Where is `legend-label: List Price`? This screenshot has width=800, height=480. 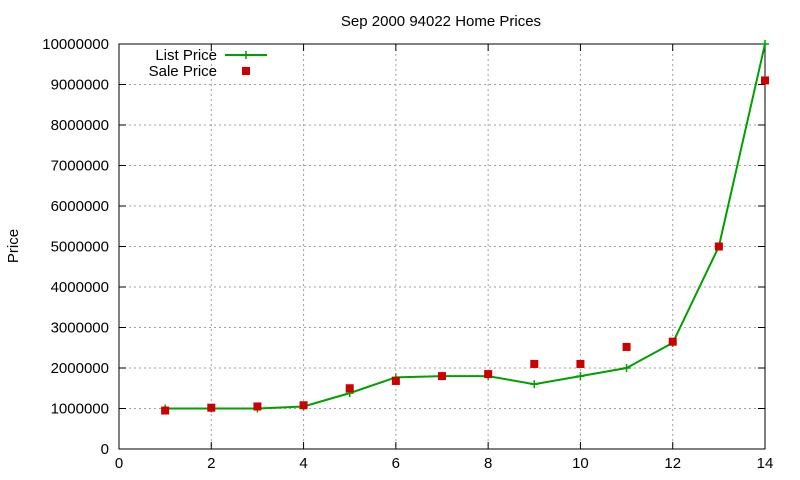
legend-label: List Price is located at coordinates (186, 55).